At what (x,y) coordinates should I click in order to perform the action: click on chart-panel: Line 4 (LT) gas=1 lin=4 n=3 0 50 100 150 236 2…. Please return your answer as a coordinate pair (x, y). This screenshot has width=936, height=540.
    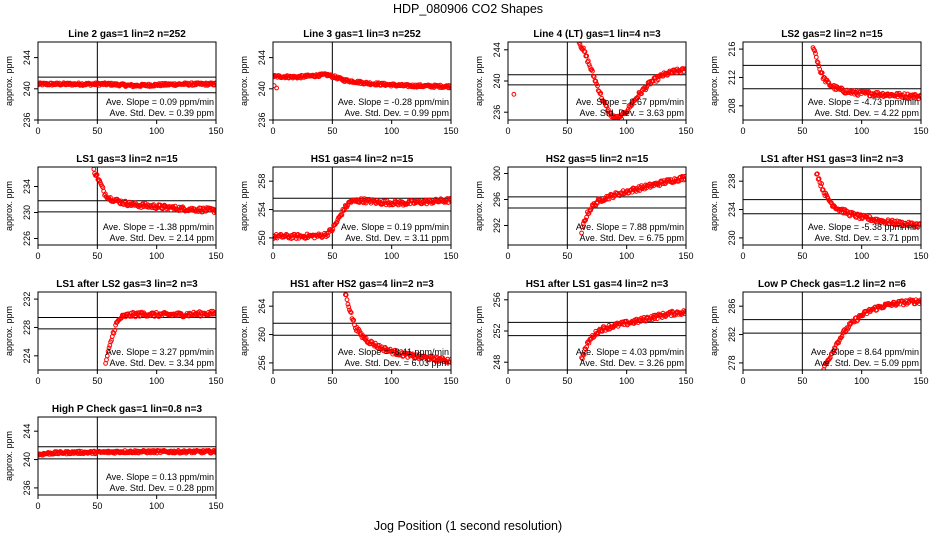
    Looking at the image, I should click on (584, 82).